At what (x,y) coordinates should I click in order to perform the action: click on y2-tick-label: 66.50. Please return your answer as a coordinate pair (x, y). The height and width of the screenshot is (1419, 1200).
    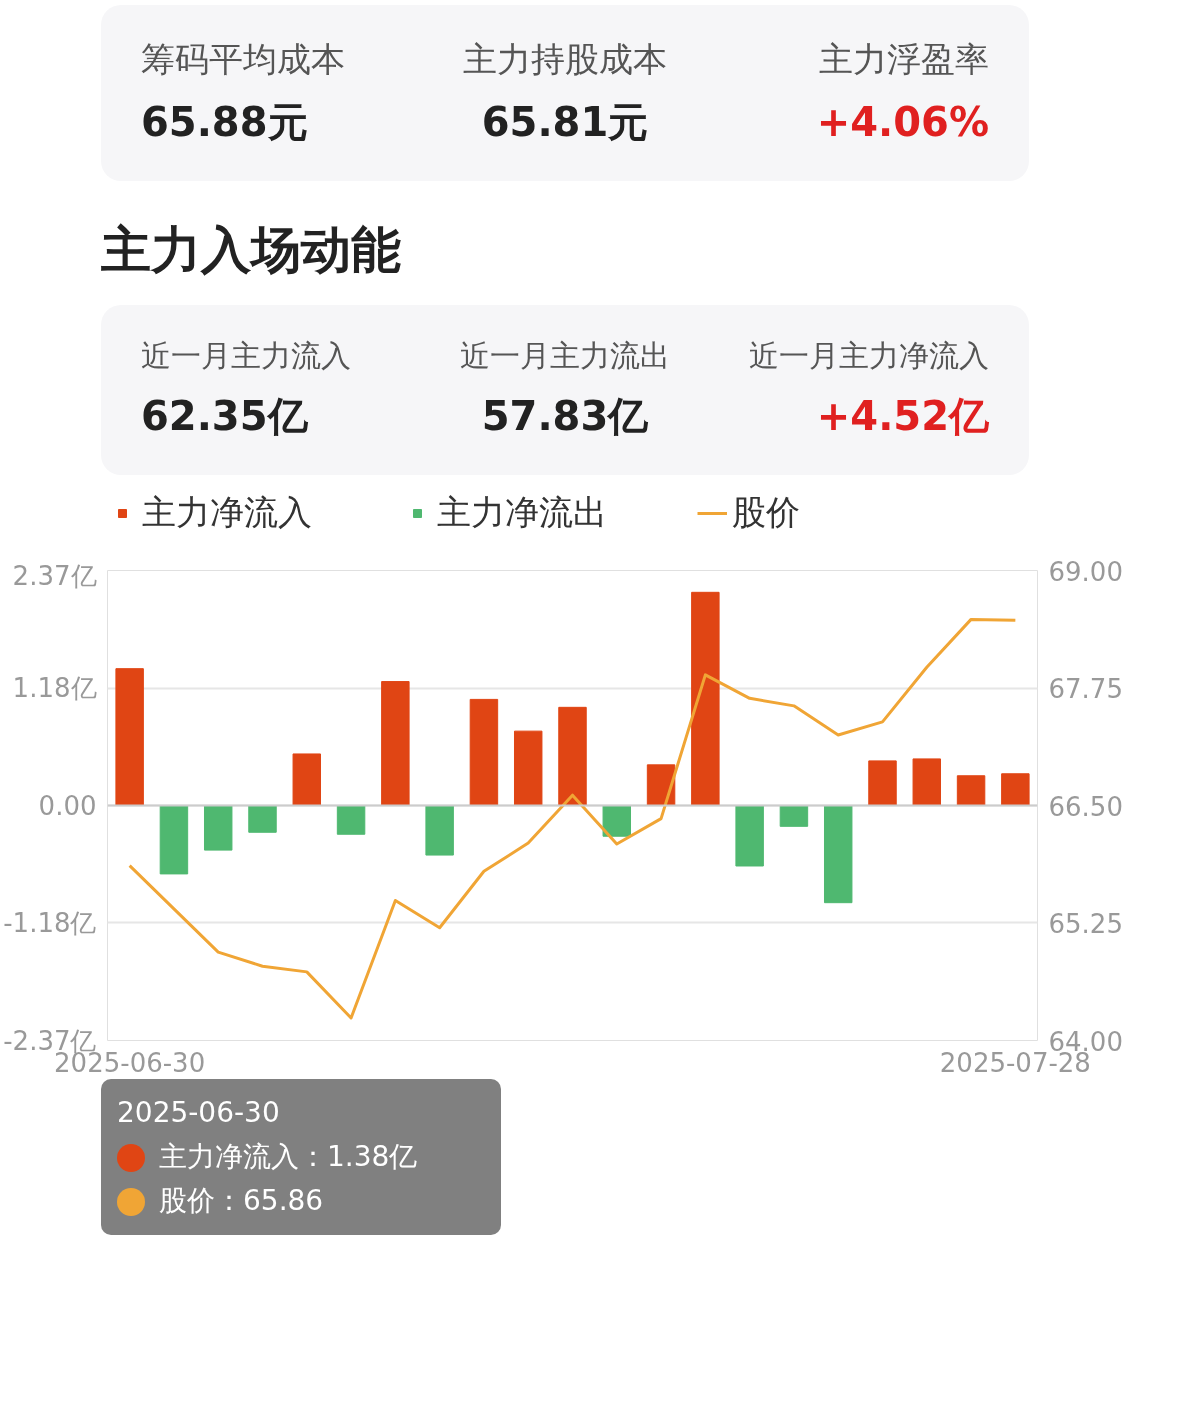
    Looking at the image, I should click on (1085, 806).